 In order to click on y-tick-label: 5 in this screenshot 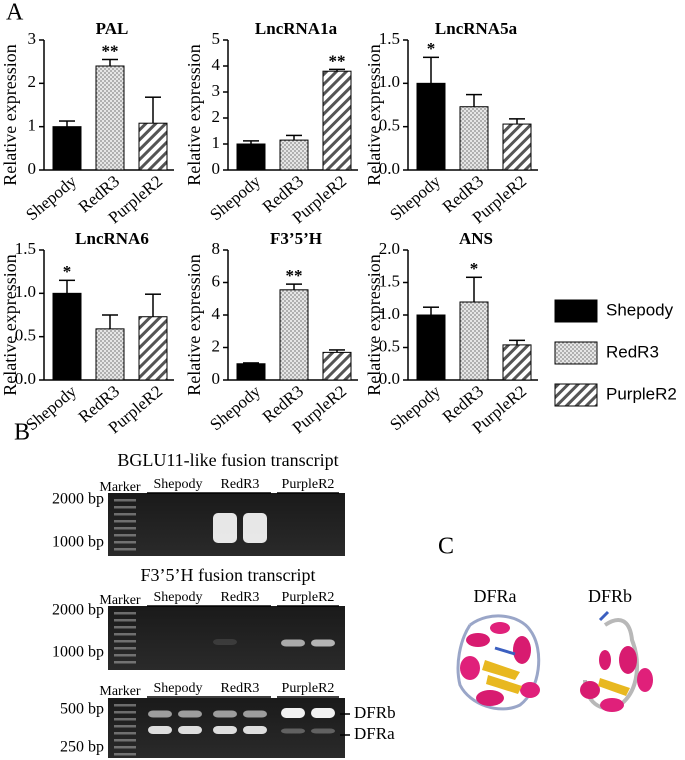, I will do `click(216, 38)`.